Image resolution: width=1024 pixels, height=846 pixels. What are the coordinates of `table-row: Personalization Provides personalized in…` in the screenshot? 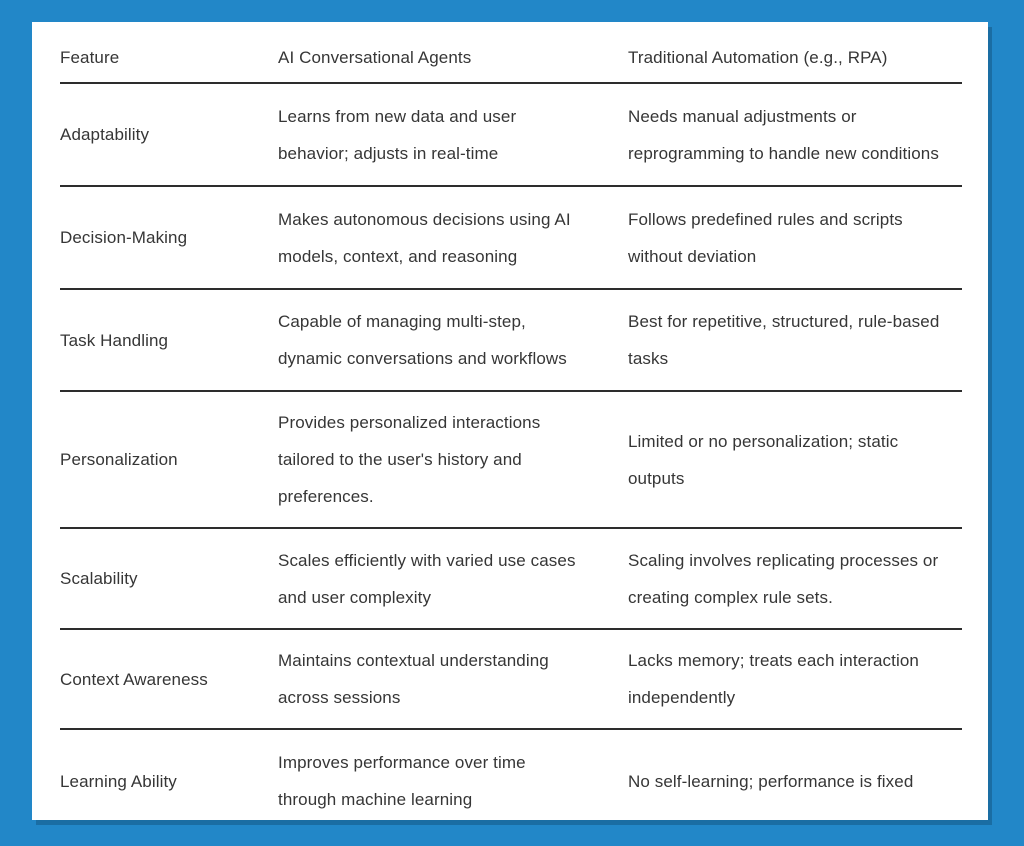 It's located at (511, 460).